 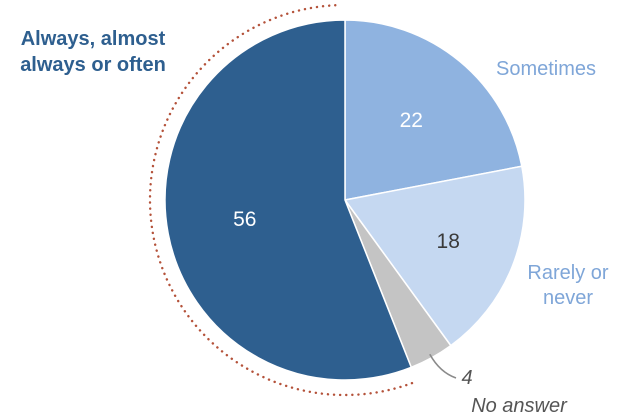 I want to click on slice-value-always: 56, so click(x=244, y=219).